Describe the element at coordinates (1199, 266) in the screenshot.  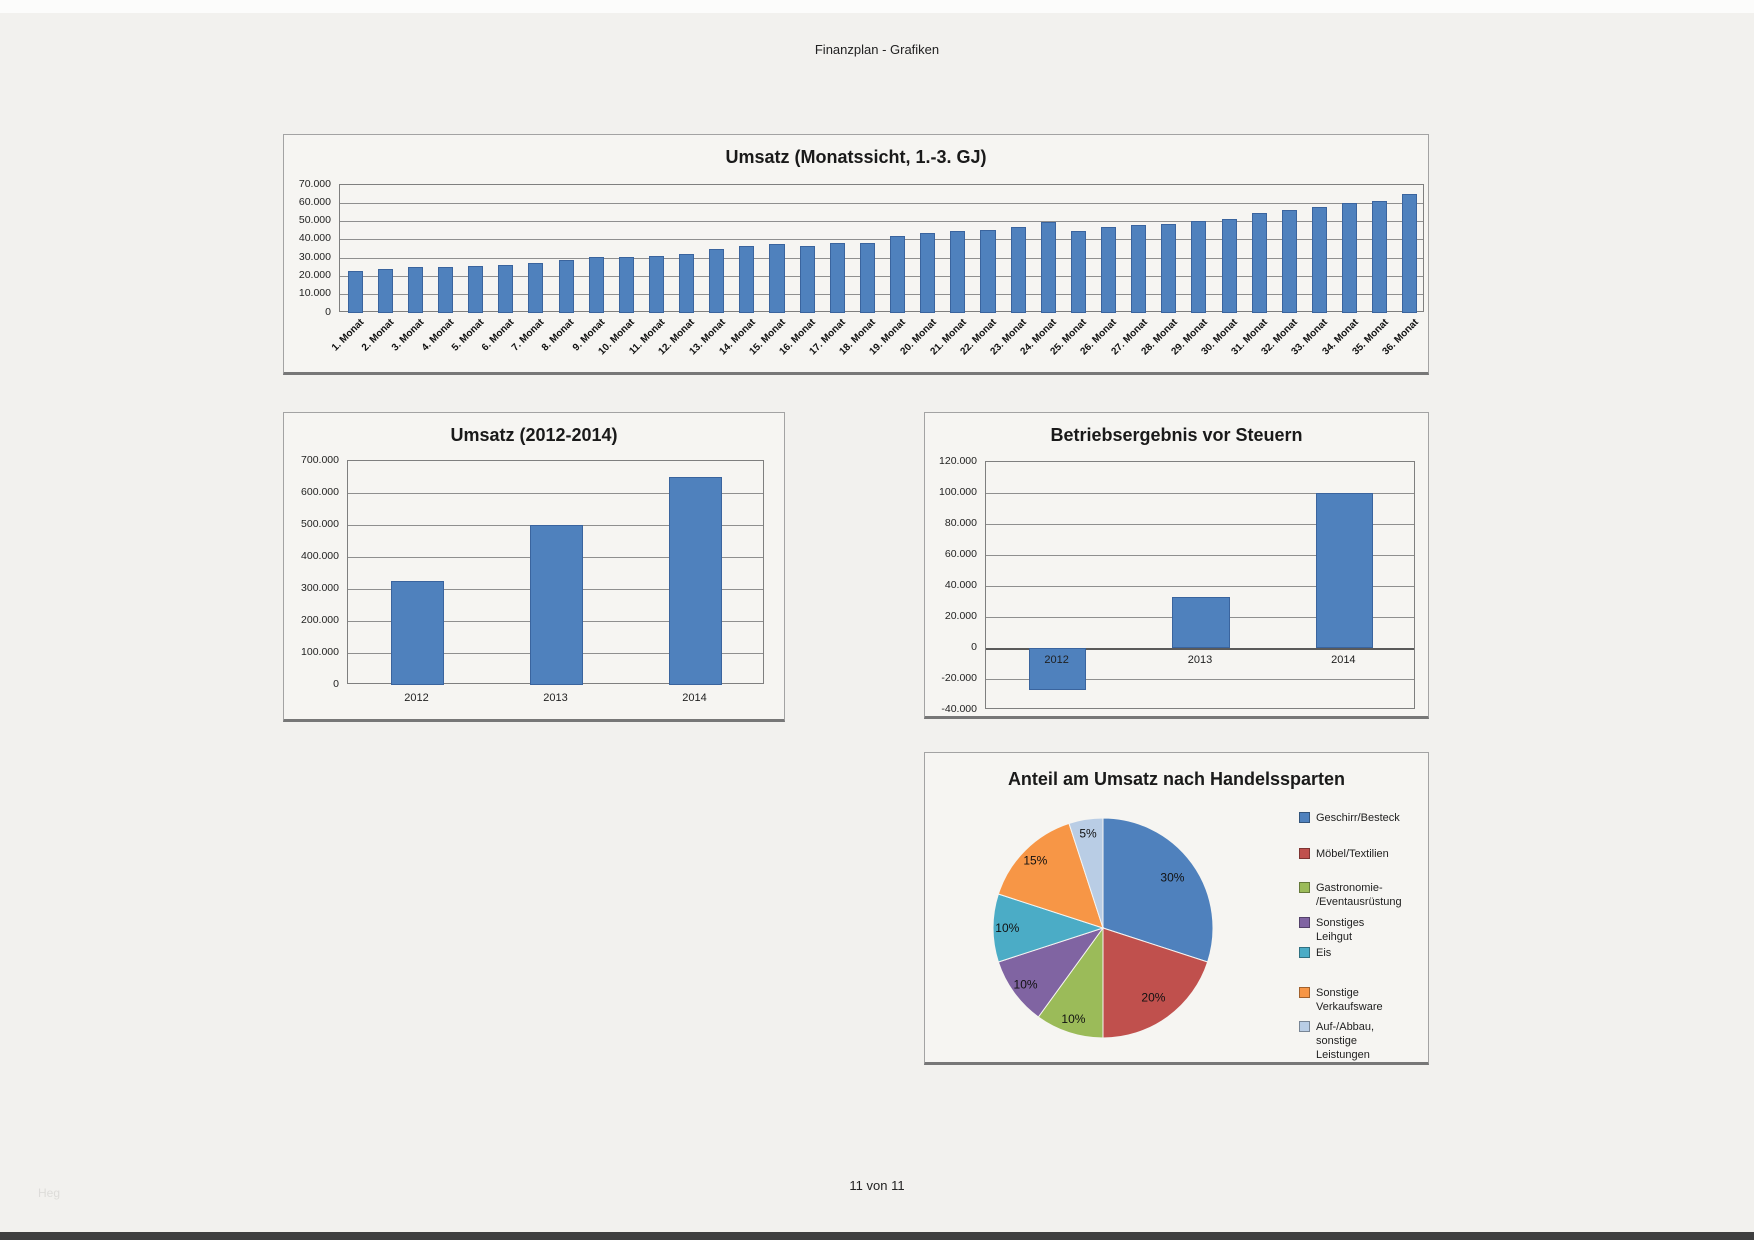
I see `bar-29-monat` at that location.